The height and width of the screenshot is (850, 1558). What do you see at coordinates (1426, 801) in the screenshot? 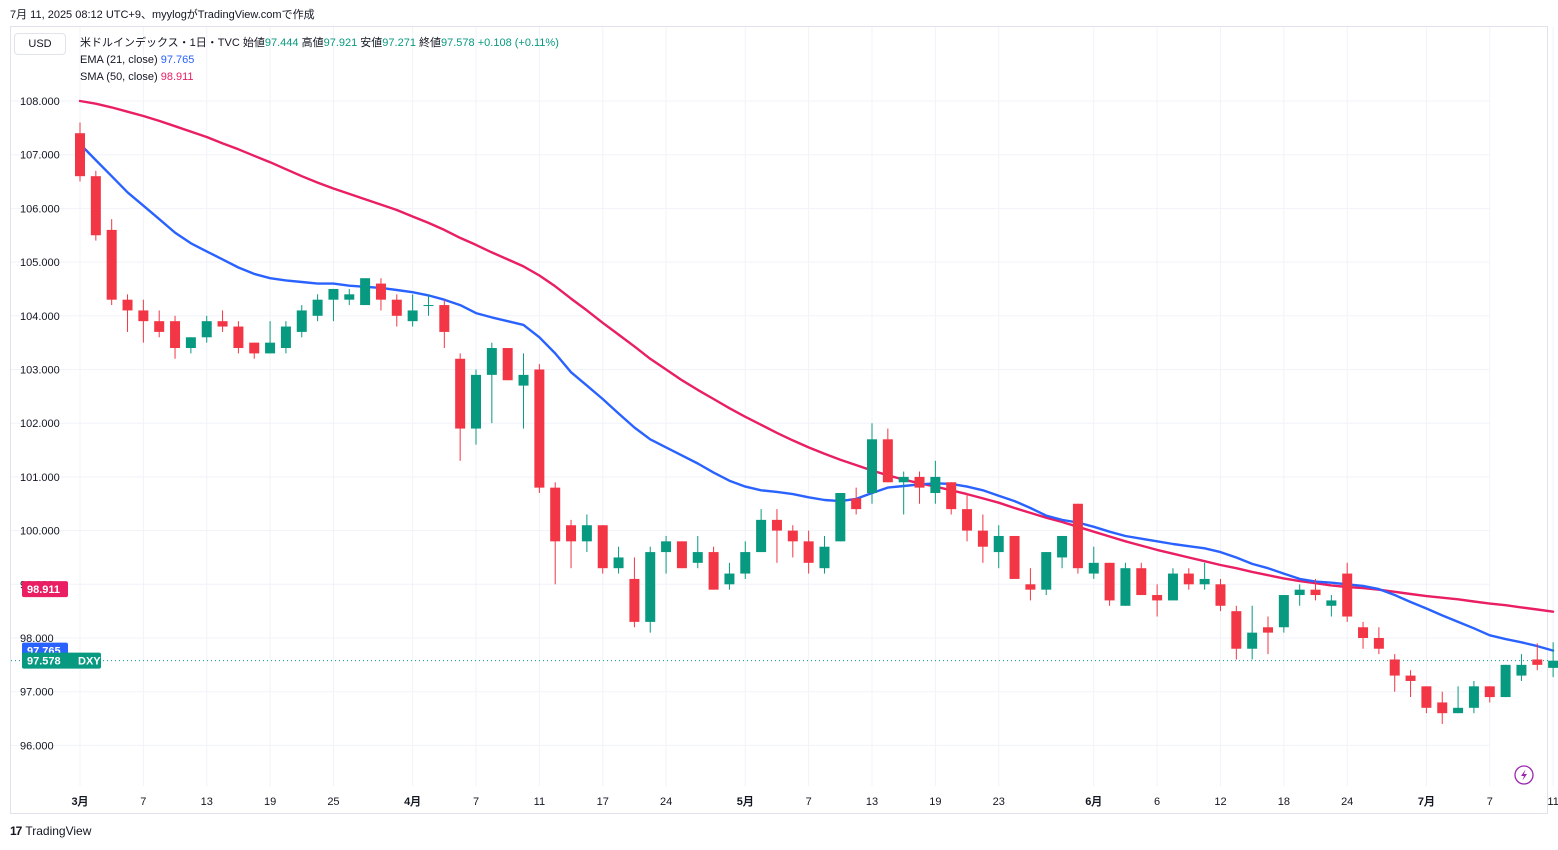
I see `x-tick-label: 7月` at bounding box center [1426, 801].